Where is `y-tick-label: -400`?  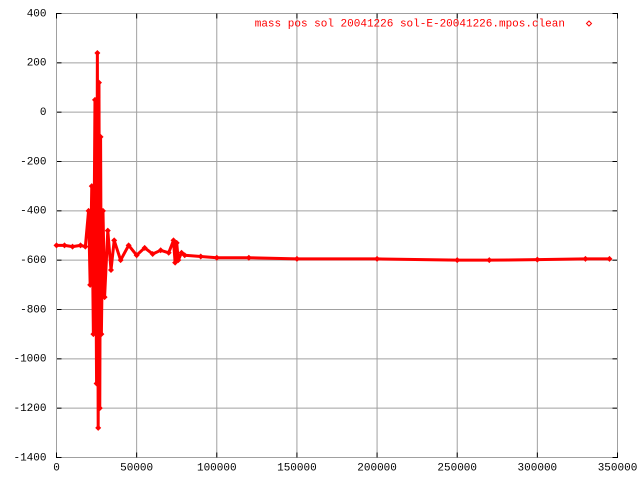
y-tick-label: -400 is located at coordinates (33, 212).